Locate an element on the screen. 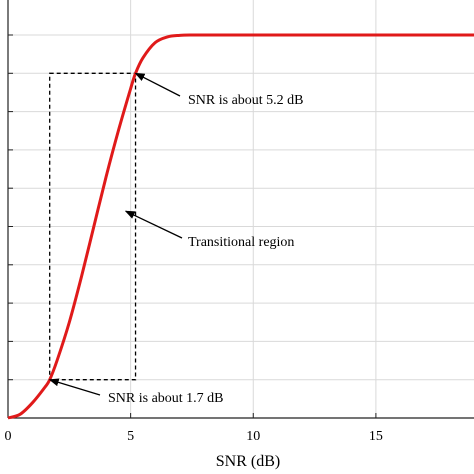  transitional-region-box is located at coordinates (93, 226).